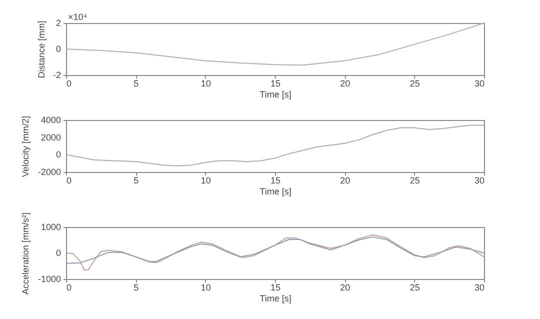 The height and width of the screenshot is (319, 540). Describe the element at coordinates (56, 75) in the screenshot. I see `y-tick-label: -2` at that location.